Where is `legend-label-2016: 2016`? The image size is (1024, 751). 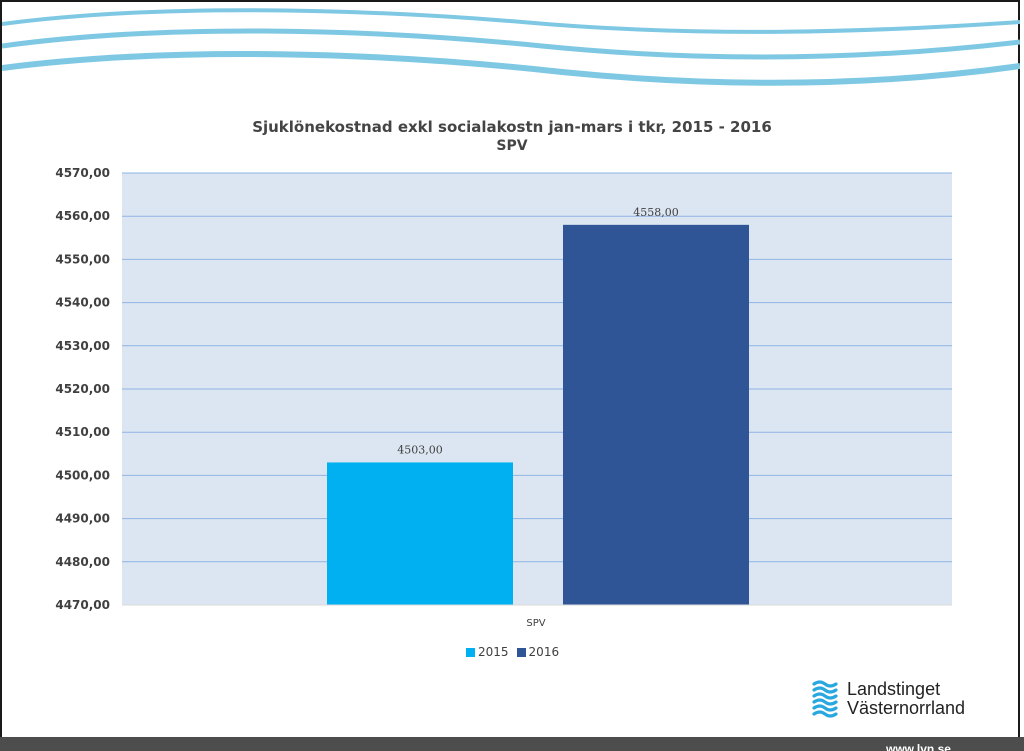
legend-label-2016: 2016 is located at coordinates (544, 652).